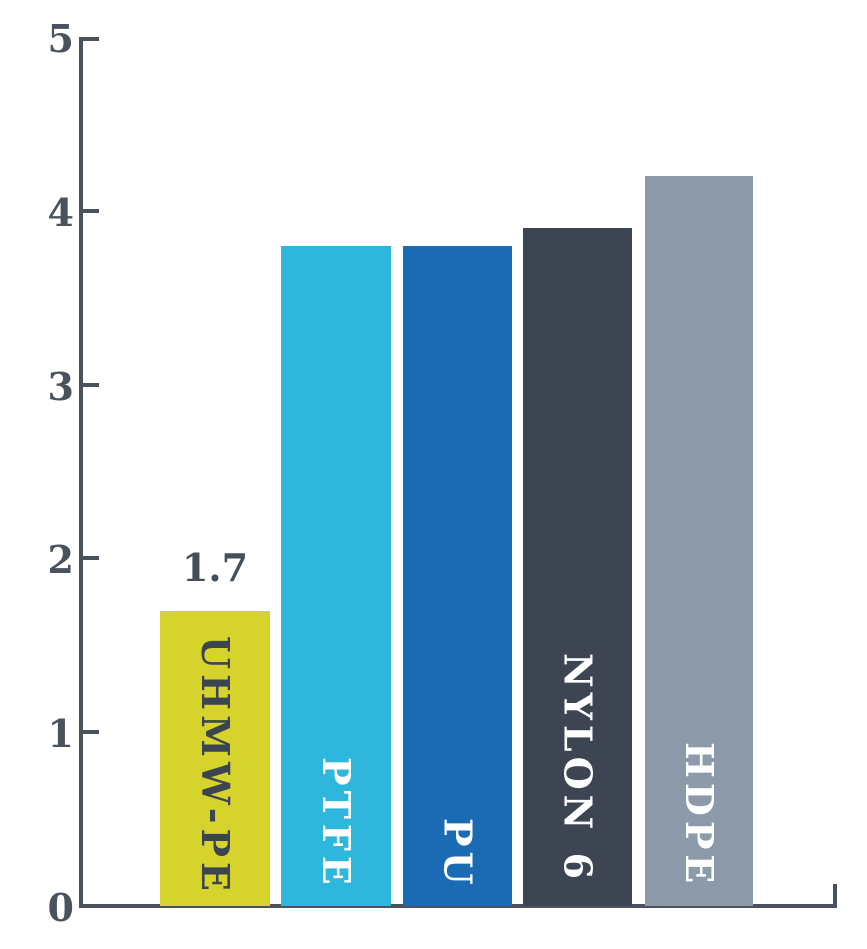  Describe the element at coordinates (458, 854) in the screenshot. I see `bar-label: PU` at that location.